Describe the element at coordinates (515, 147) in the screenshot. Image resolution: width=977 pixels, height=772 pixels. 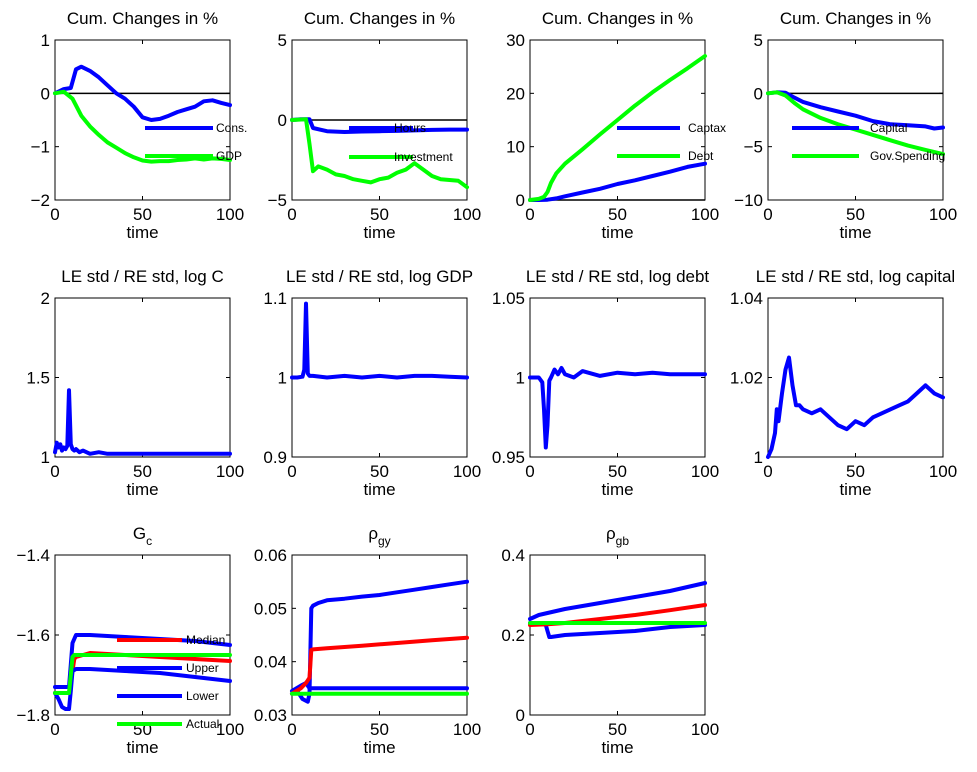
I see `y-tick-label: 10` at that location.